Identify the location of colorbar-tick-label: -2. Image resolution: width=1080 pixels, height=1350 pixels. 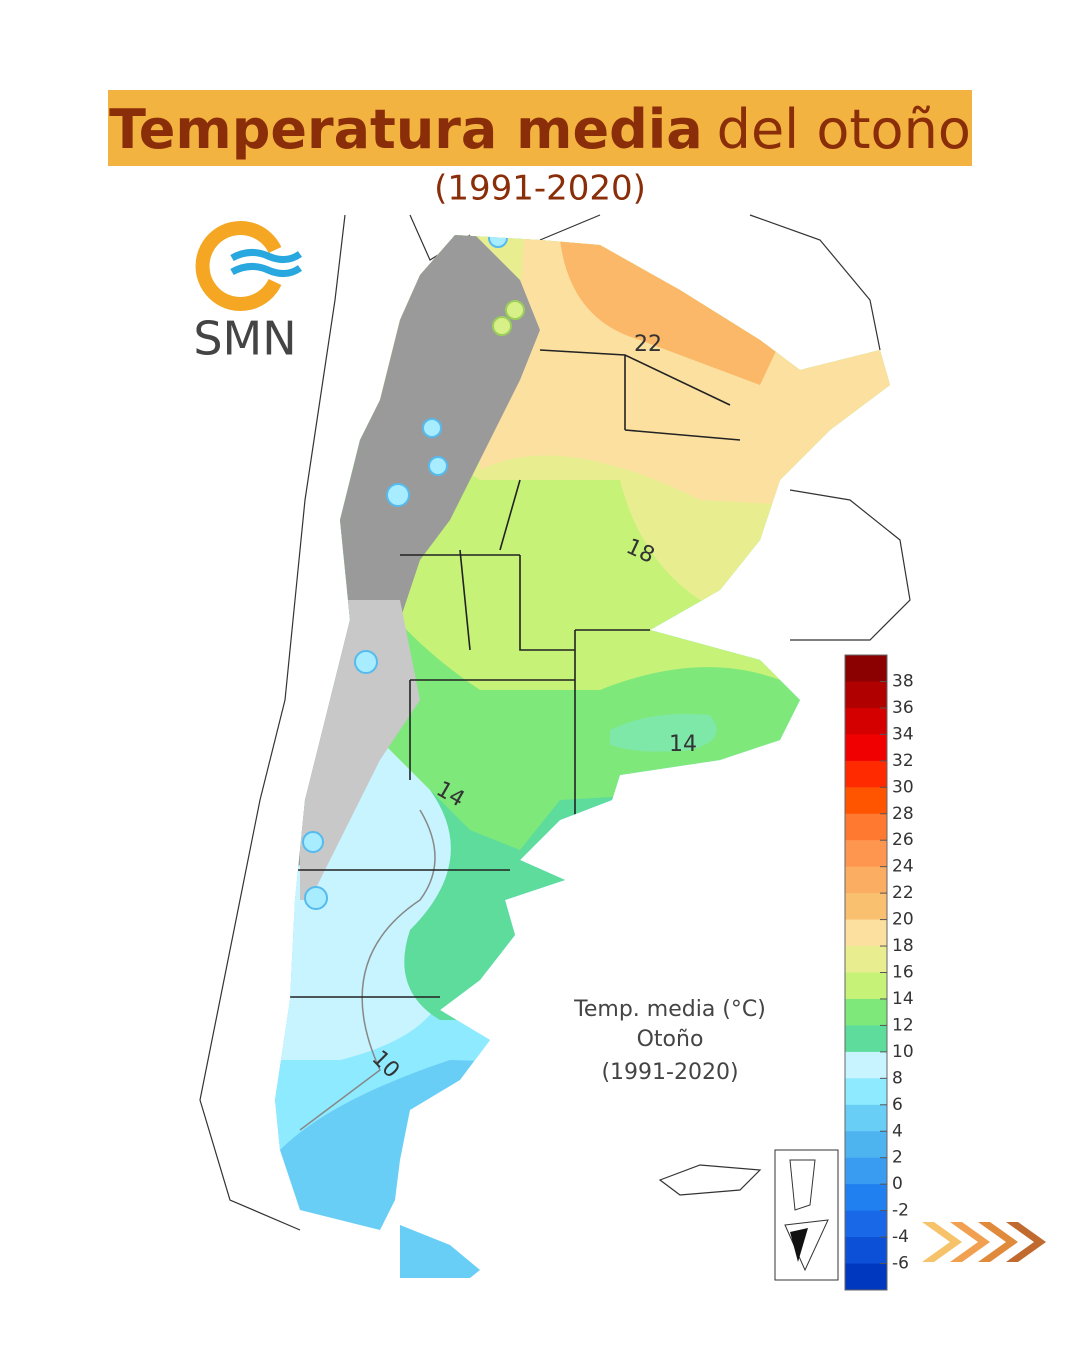
(900, 1211).